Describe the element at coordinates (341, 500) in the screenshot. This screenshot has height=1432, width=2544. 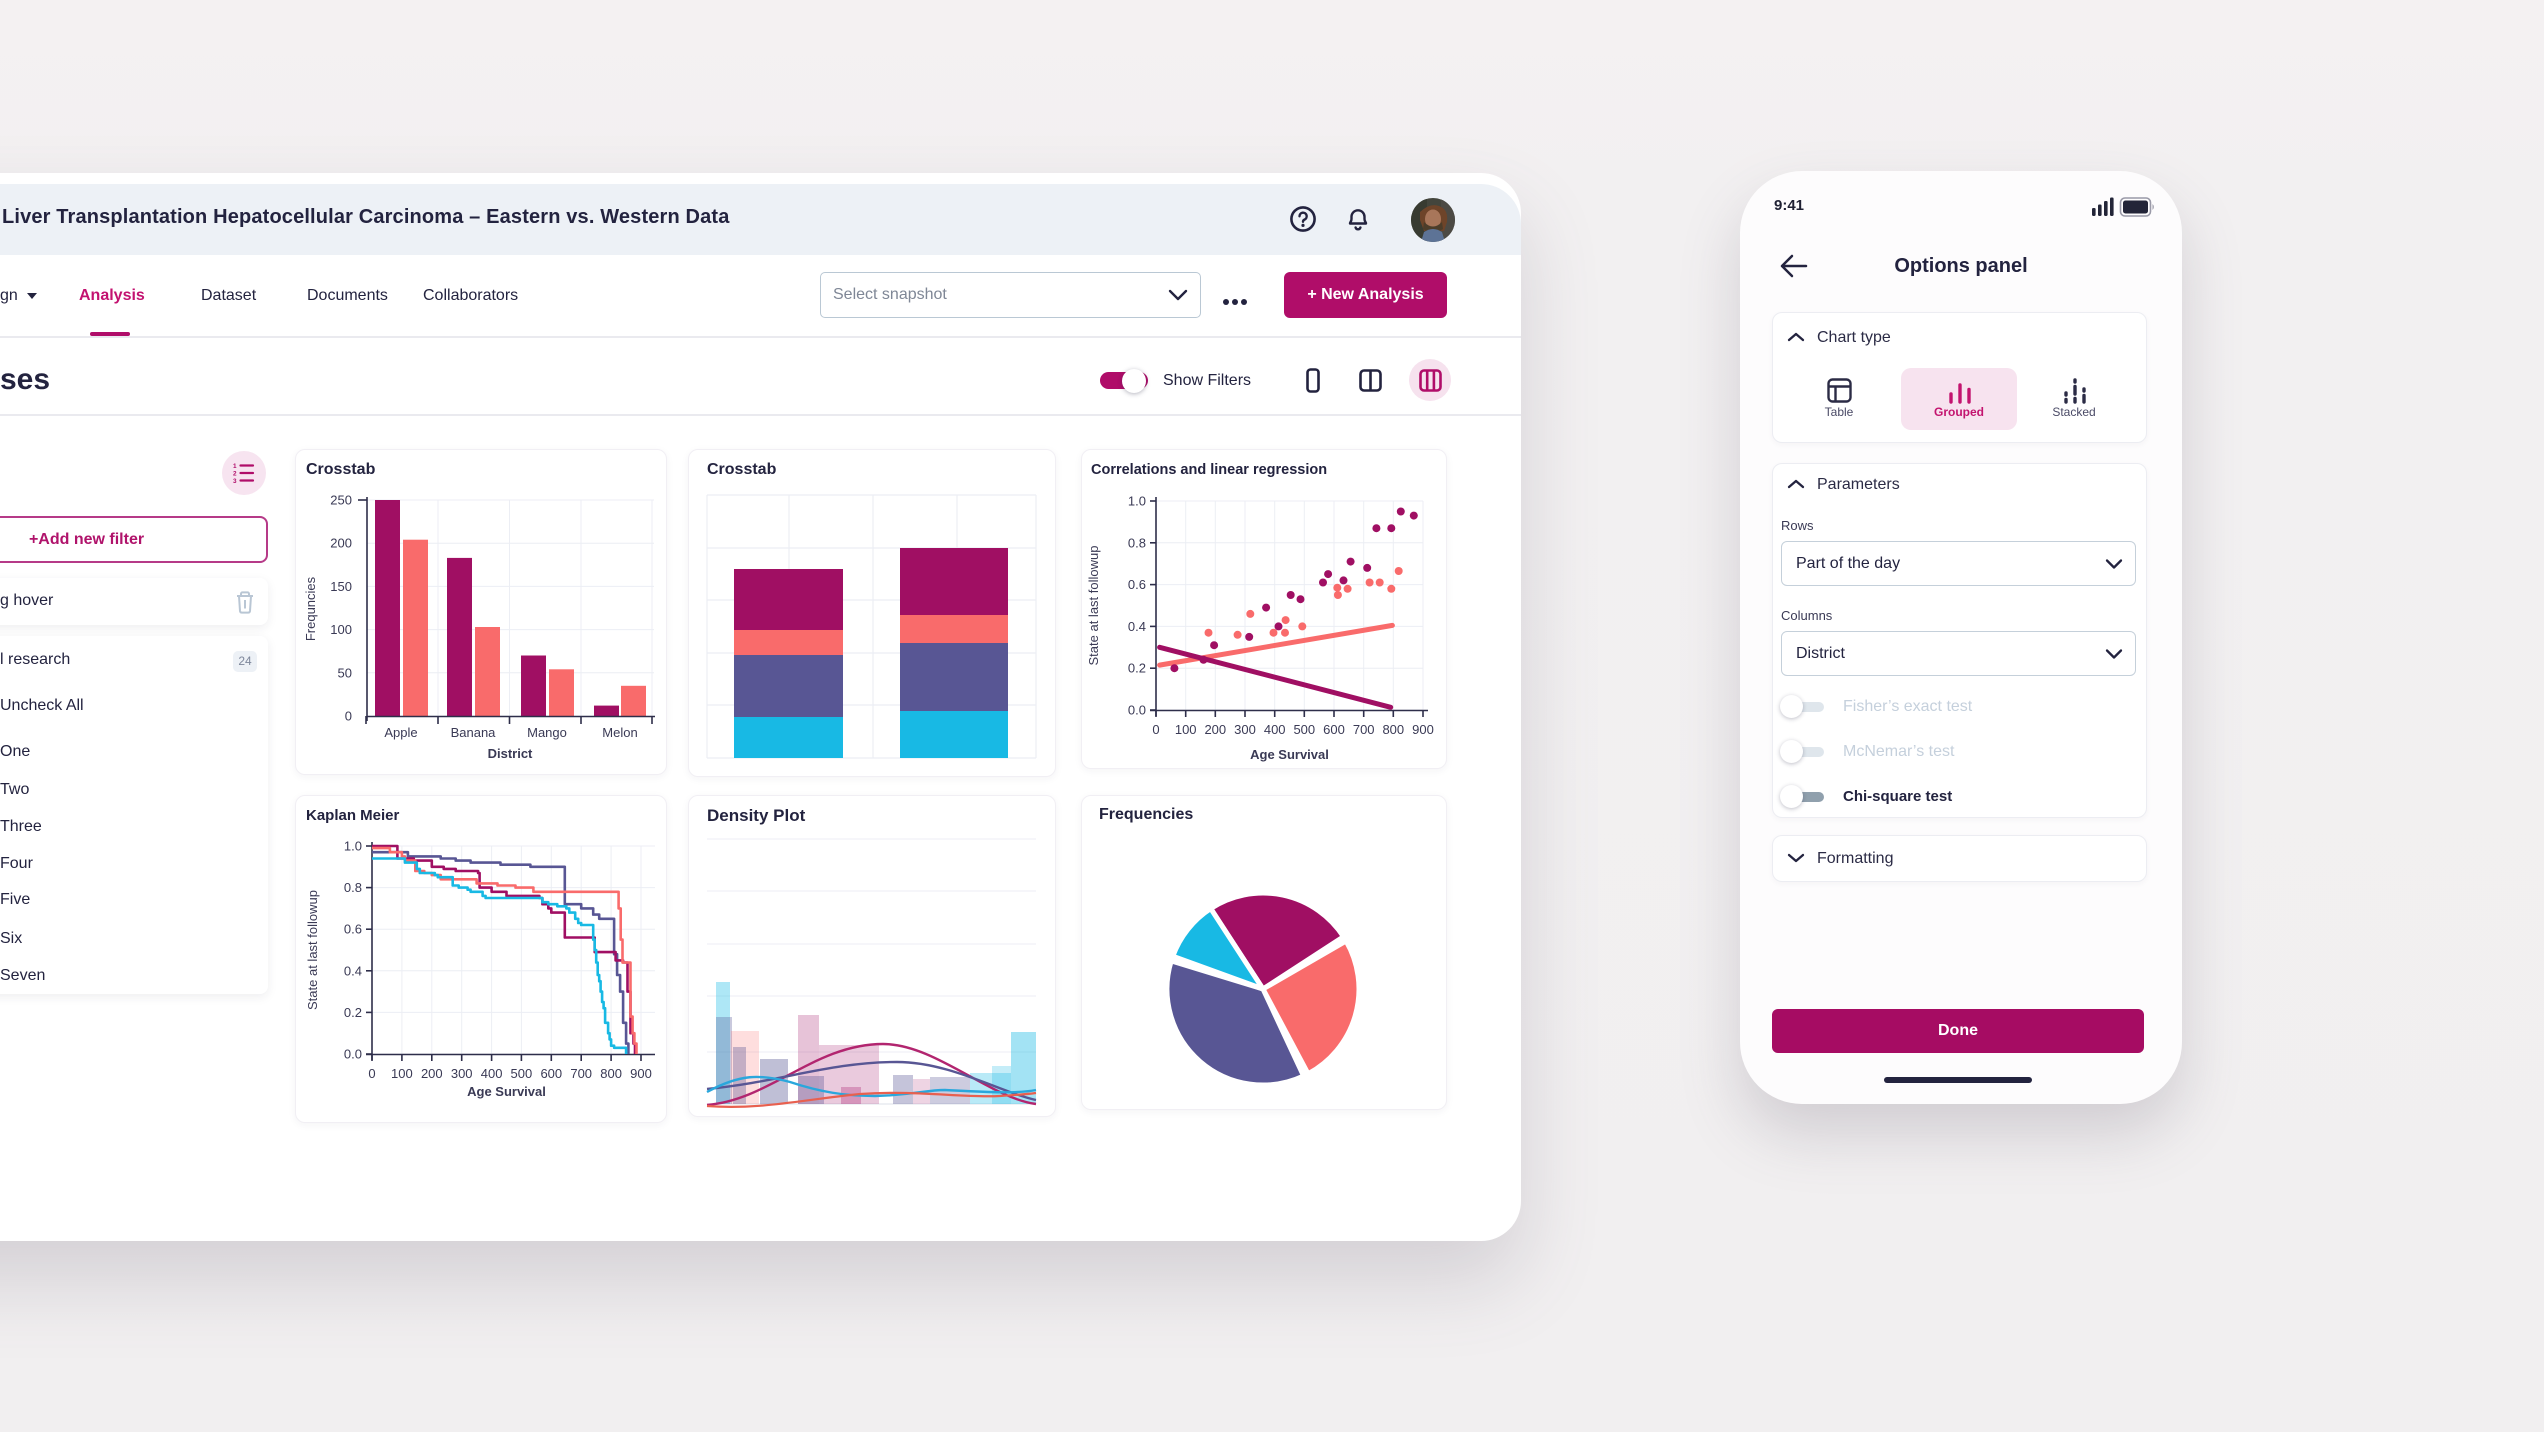
I see `svg-text: 250` at that location.